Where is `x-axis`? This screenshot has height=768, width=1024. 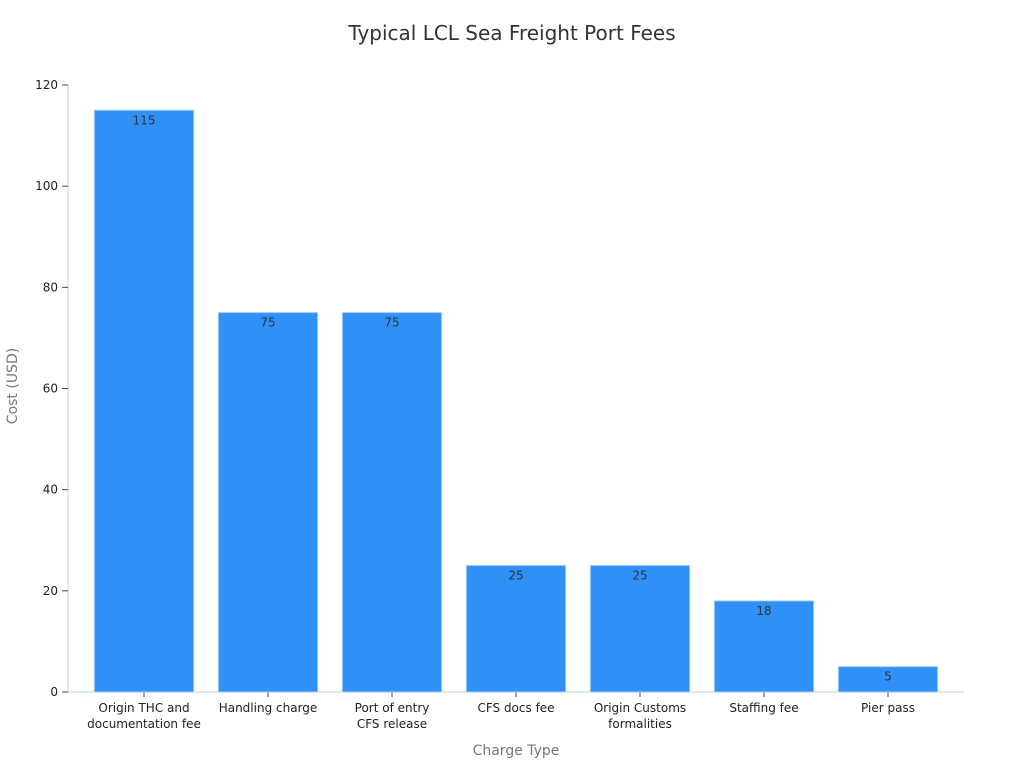
x-axis is located at coordinates (516, 694).